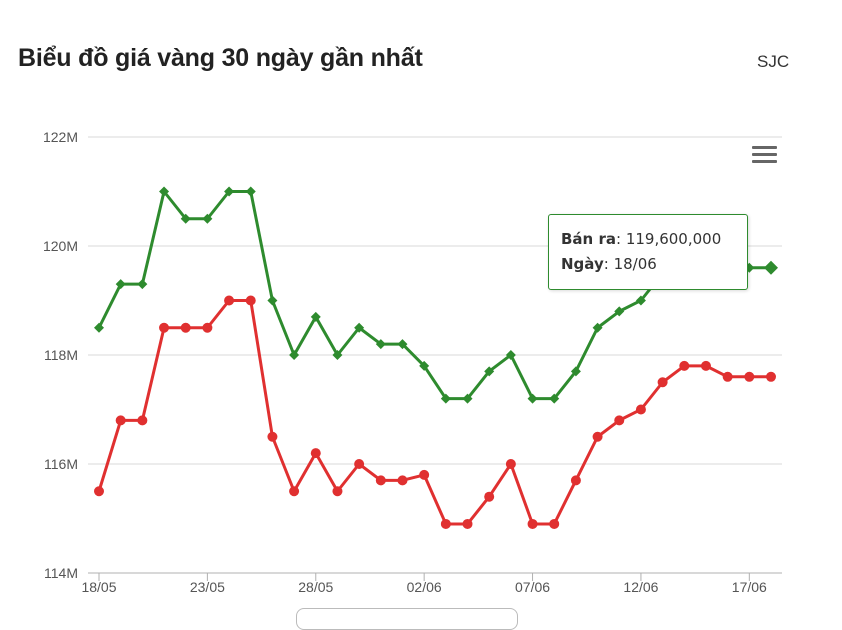 The image size is (842, 630). Describe the element at coordinates (773, 61) in the screenshot. I see `brand-label: SJC` at that location.